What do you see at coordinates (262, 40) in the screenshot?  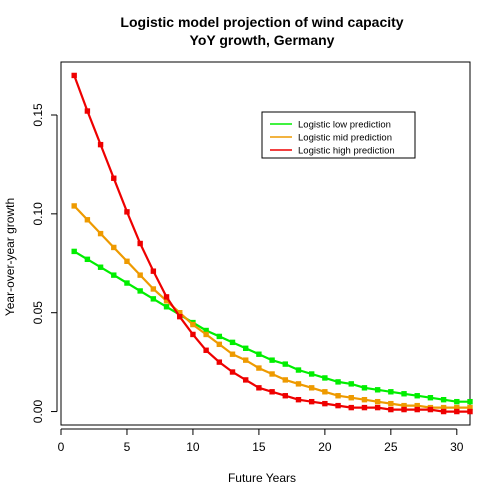 I see `chart-title-line2: YoY growth, Germany` at bounding box center [262, 40].